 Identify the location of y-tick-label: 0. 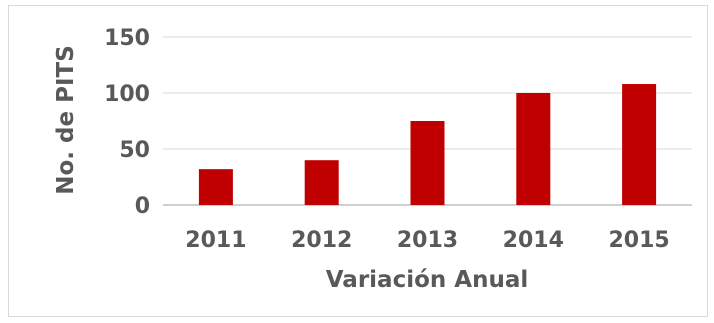
(142, 206).